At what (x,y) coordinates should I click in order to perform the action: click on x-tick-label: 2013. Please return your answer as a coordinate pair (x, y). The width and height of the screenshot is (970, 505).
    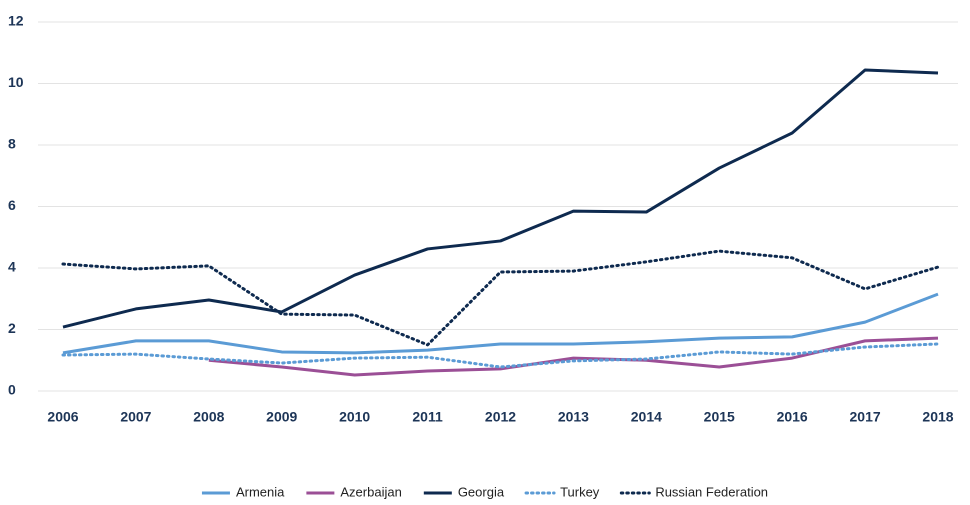
    Looking at the image, I should click on (573, 417).